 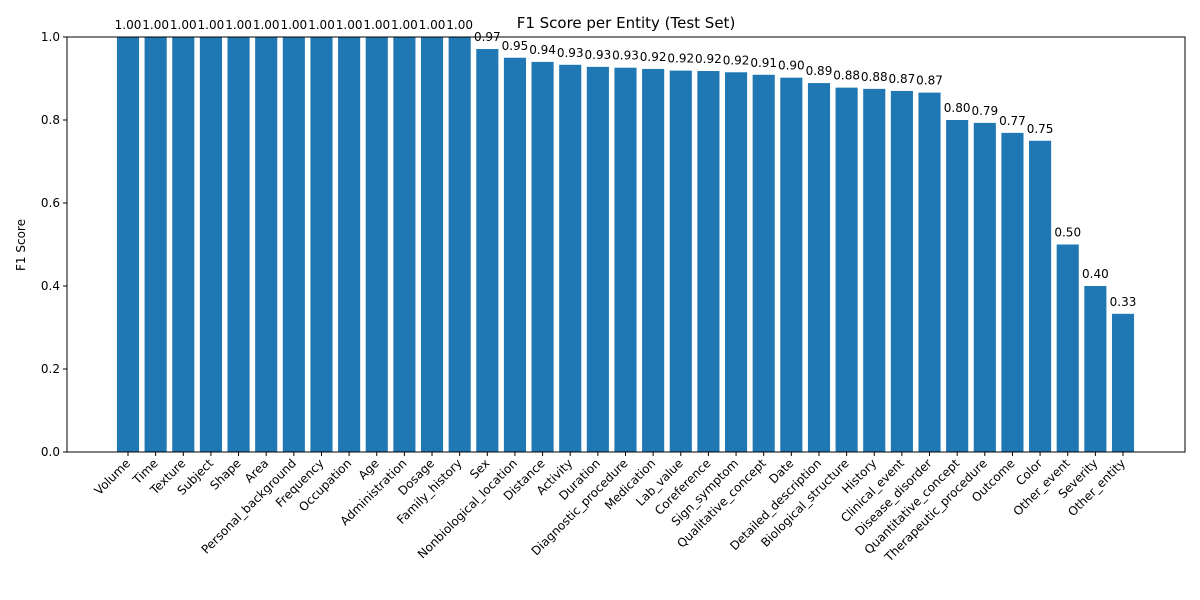 What do you see at coordinates (874, 270) in the screenshot?
I see `bar-history` at bounding box center [874, 270].